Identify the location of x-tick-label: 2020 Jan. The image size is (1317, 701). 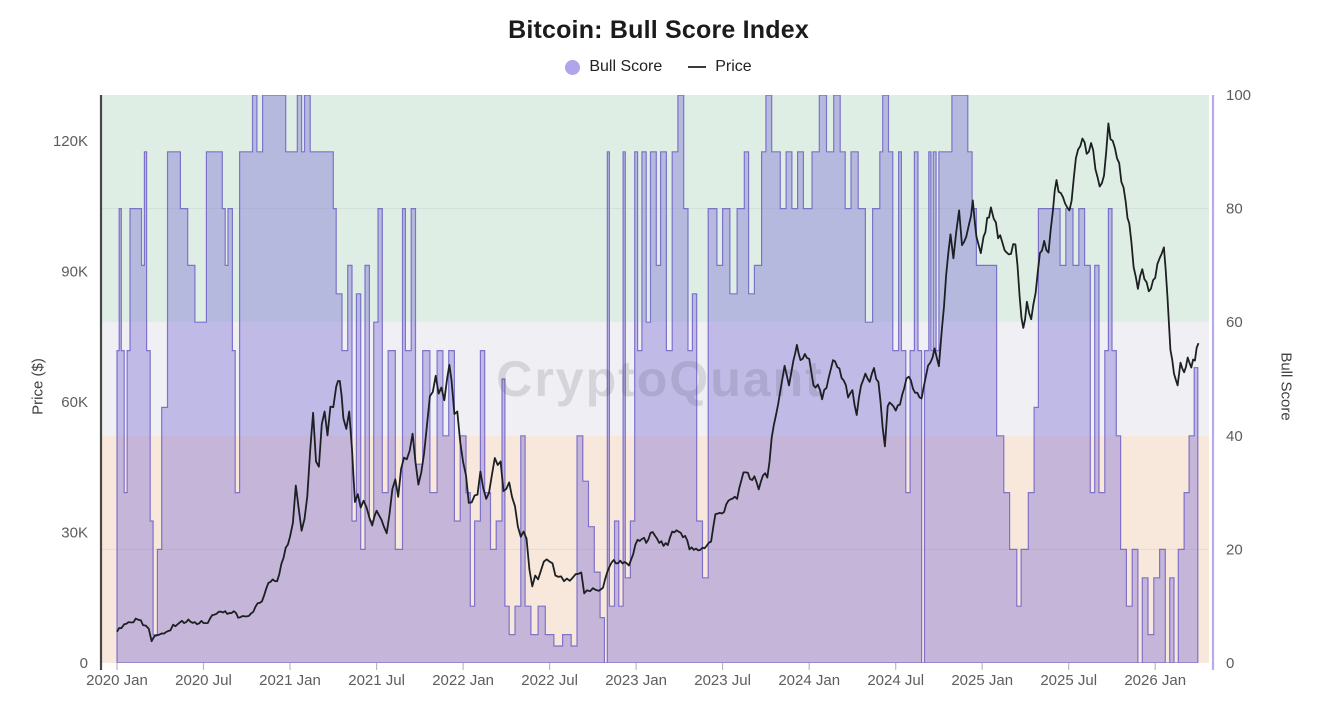
(117, 680).